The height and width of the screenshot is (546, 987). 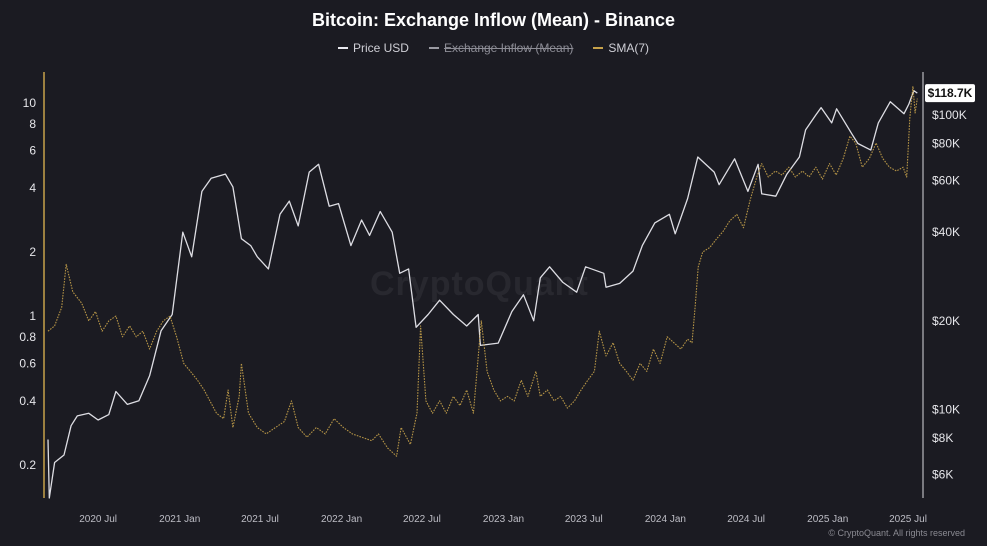 I want to click on legend-item-sma7: SMA(7), so click(x=621, y=48).